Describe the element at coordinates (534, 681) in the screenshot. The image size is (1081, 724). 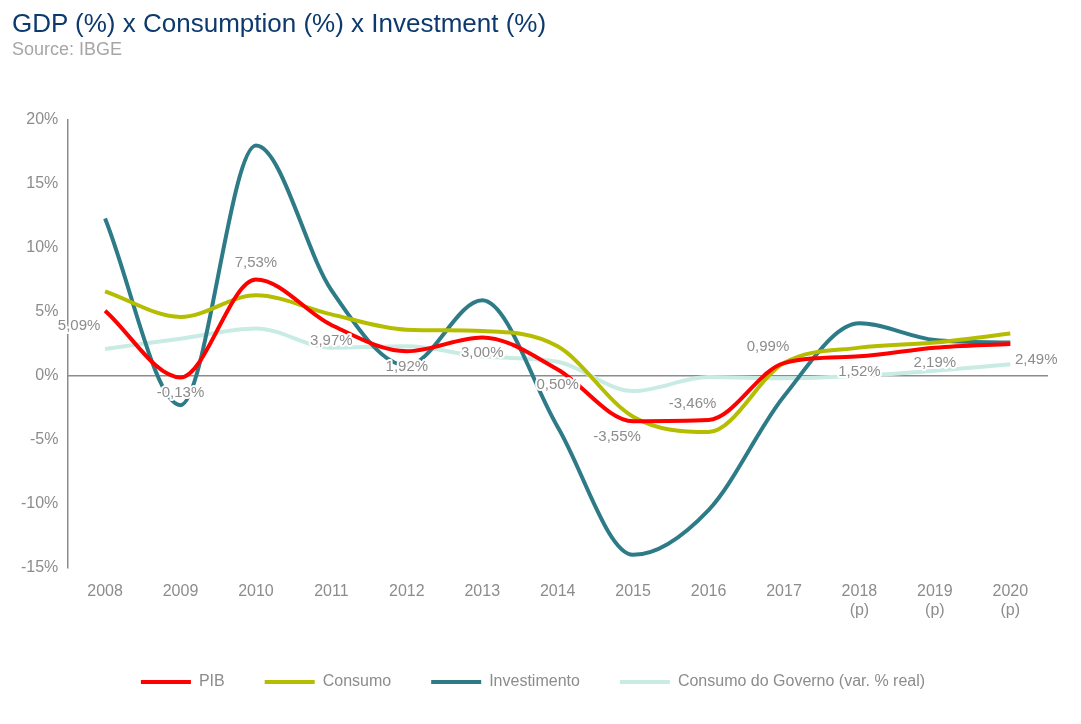
I see `legend-label: Investimento` at that location.